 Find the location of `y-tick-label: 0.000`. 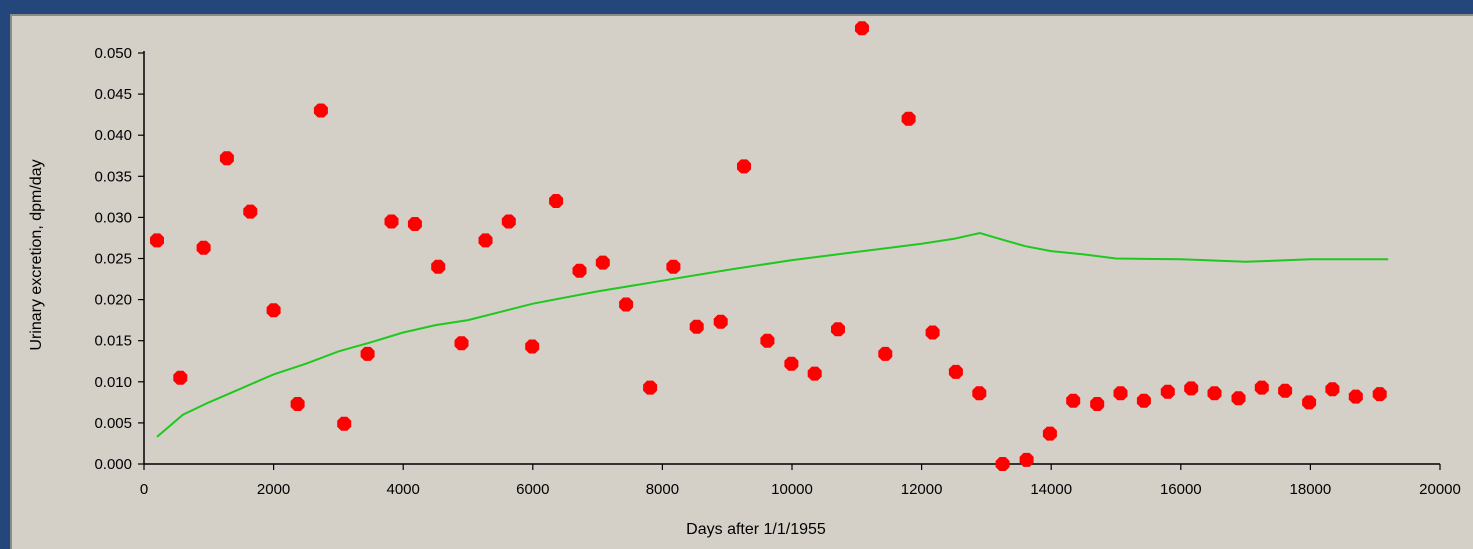

y-tick-label: 0.000 is located at coordinates (113, 464).